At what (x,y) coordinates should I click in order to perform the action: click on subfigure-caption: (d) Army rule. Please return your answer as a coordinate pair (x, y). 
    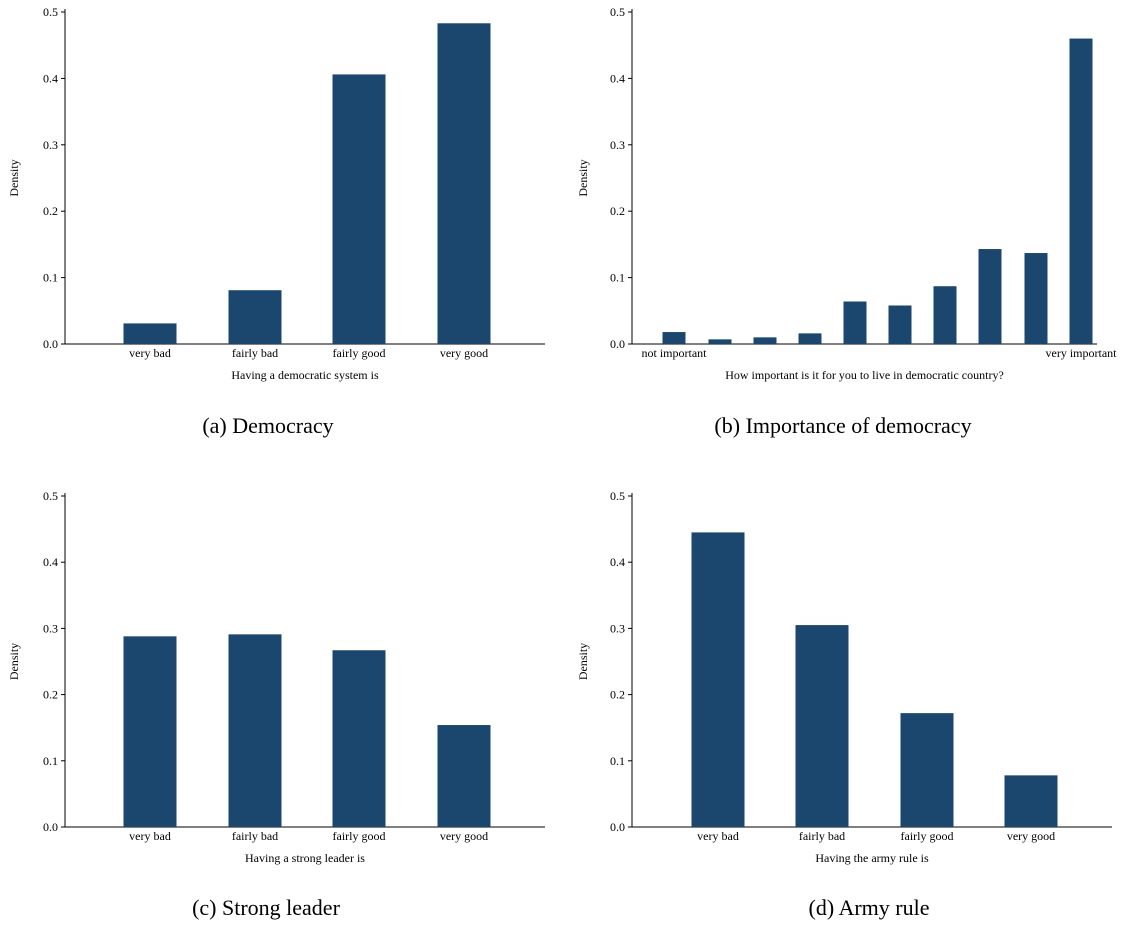
    Looking at the image, I should click on (869, 907).